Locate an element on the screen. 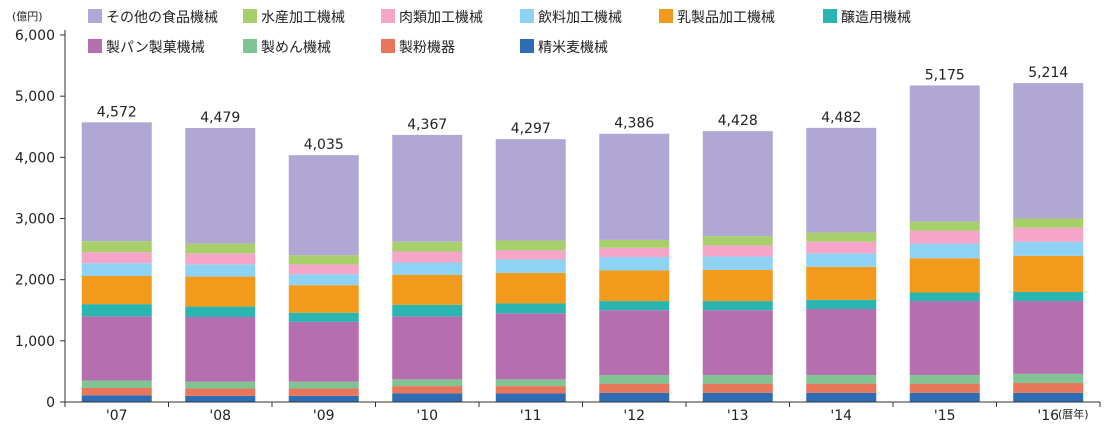 The image size is (1110, 429). x-tick-label: '15 is located at coordinates (945, 416).